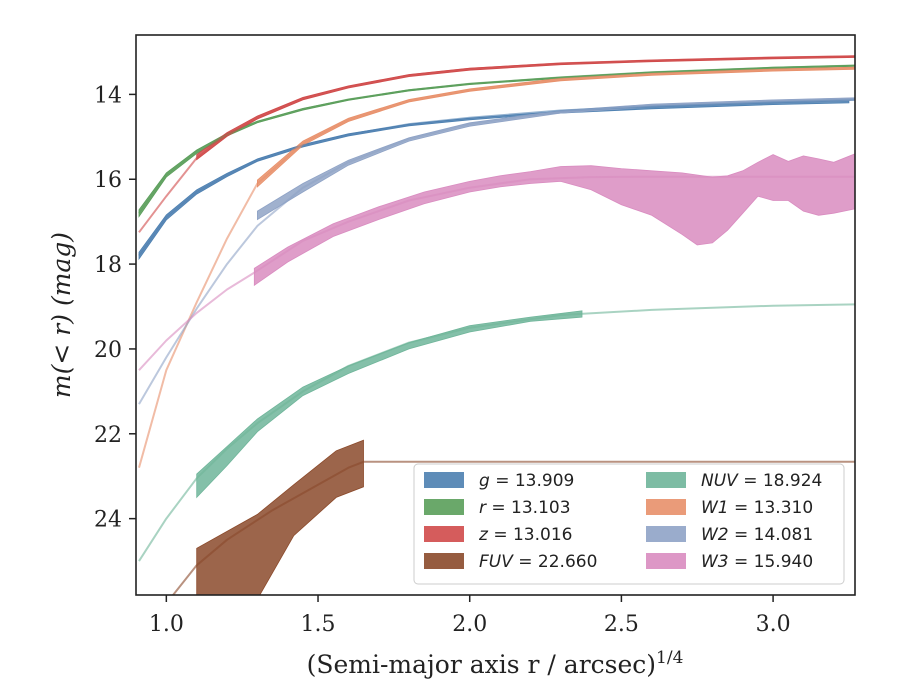  What do you see at coordinates (715, 508) in the screenshot?
I see `legend-band-name: W1` at bounding box center [715, 508].